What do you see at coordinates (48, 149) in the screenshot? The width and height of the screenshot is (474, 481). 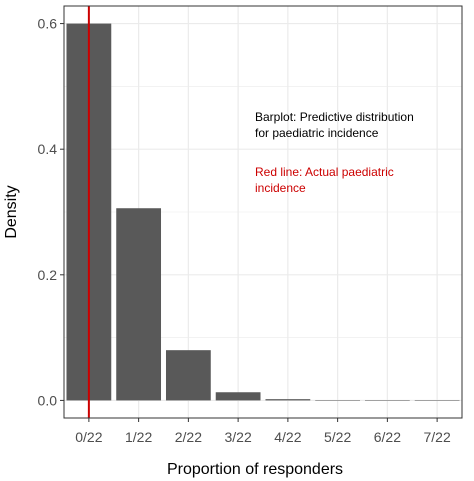 I see `y-tick-label: 0.4` at bounding box center [48, 149].